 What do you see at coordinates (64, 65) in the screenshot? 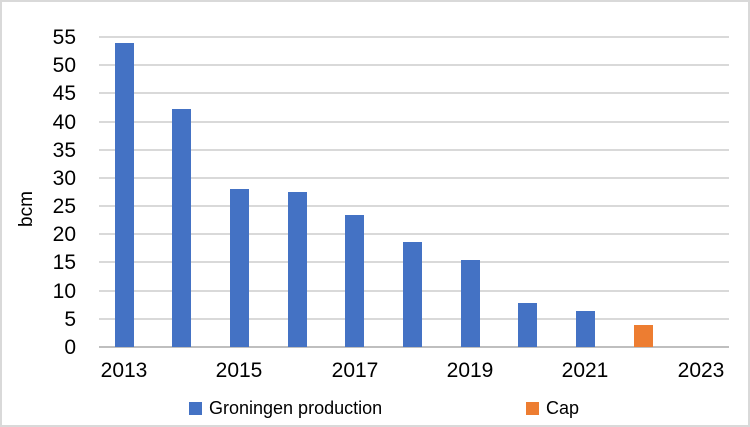
I see `y-tick-label-50: 50` at bounding box center [64, 65].